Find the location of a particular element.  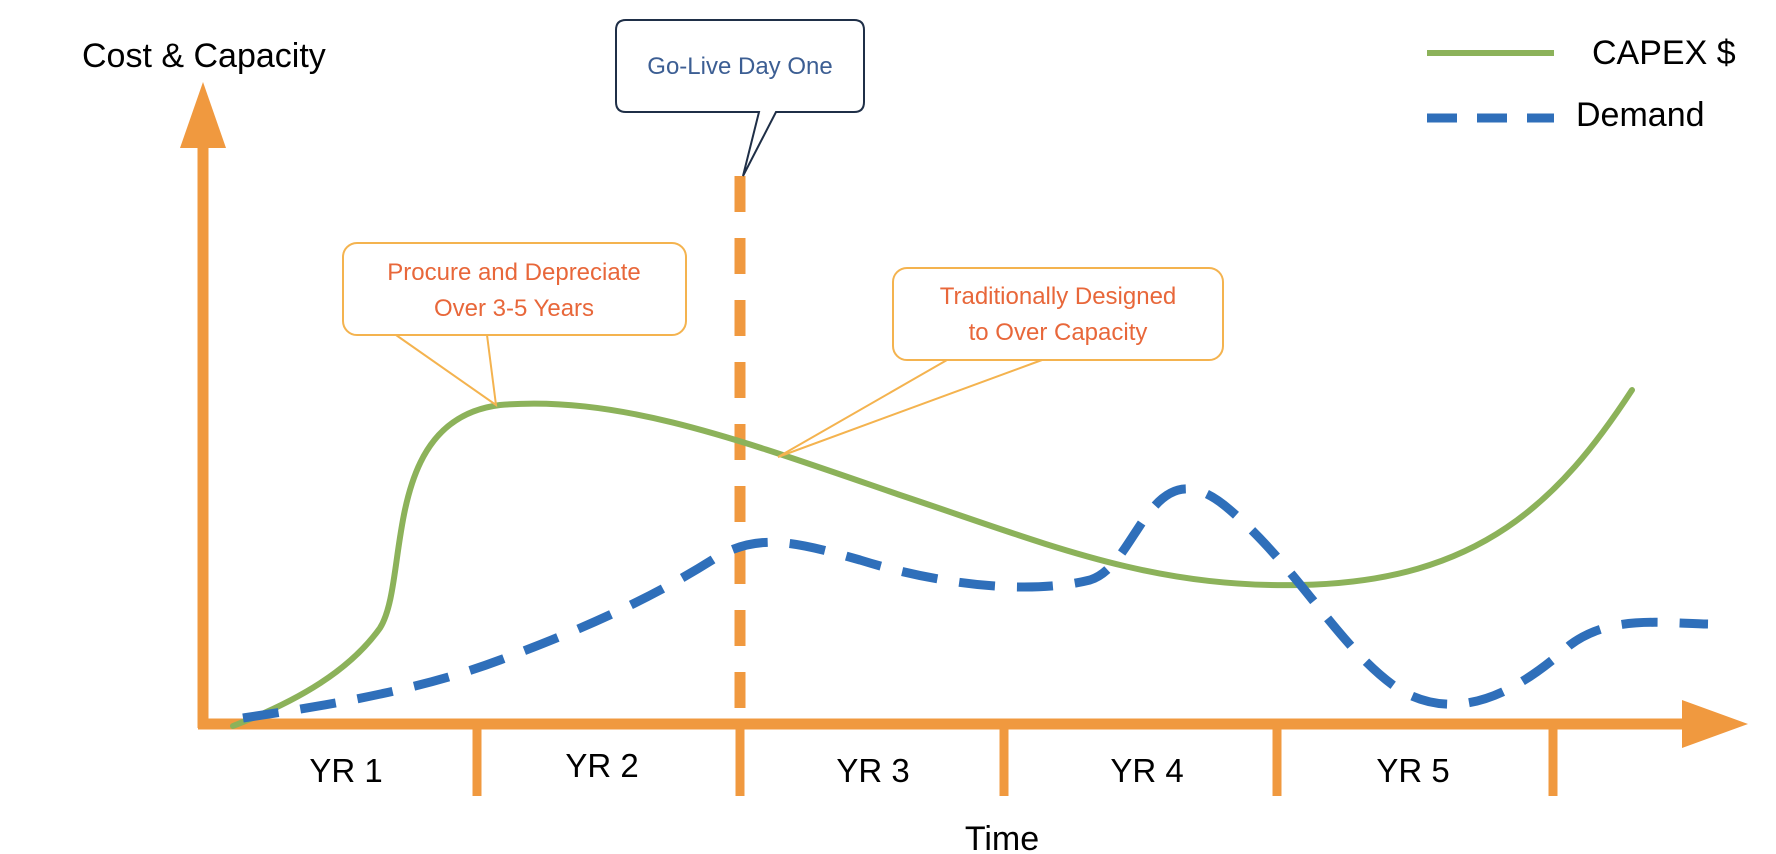

procure-line-2: Over 3-5 Years is located at coordinates (514, 308).